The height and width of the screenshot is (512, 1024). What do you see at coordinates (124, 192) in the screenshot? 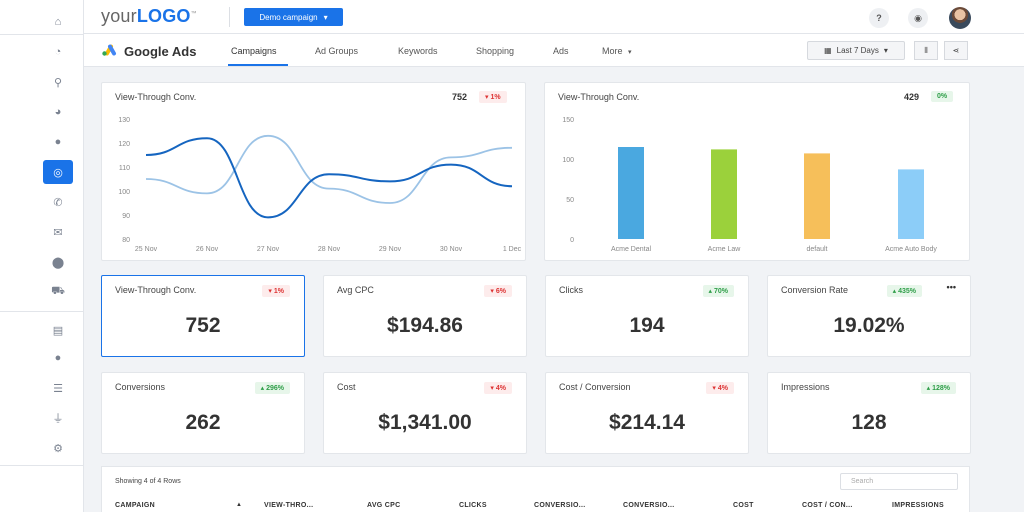
I see `y-tick-label: 100` at bounding box center [124, 192].